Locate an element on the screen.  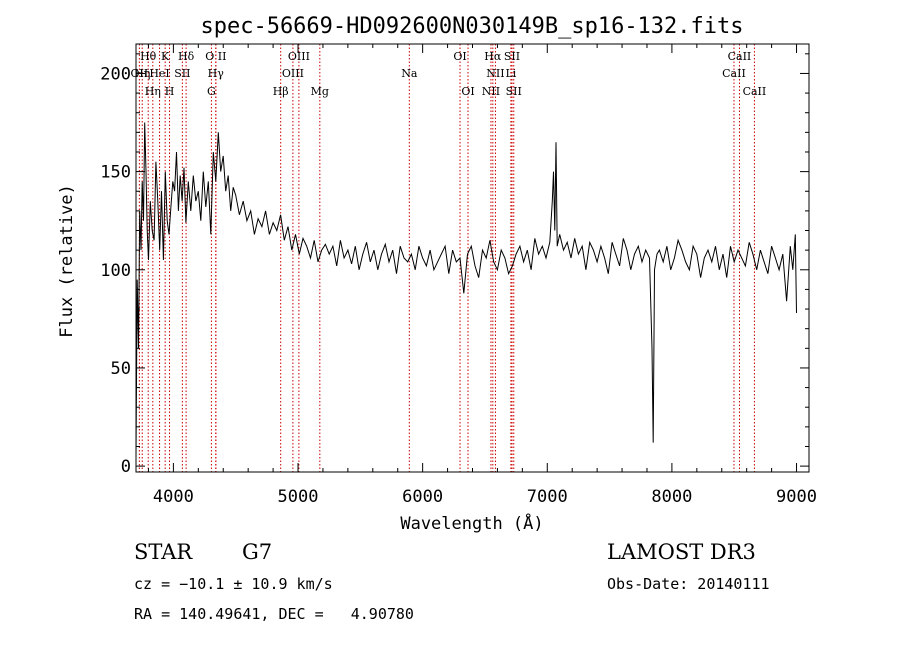
x-tick-label-2: 6000 is located at coordinates (422, 497).